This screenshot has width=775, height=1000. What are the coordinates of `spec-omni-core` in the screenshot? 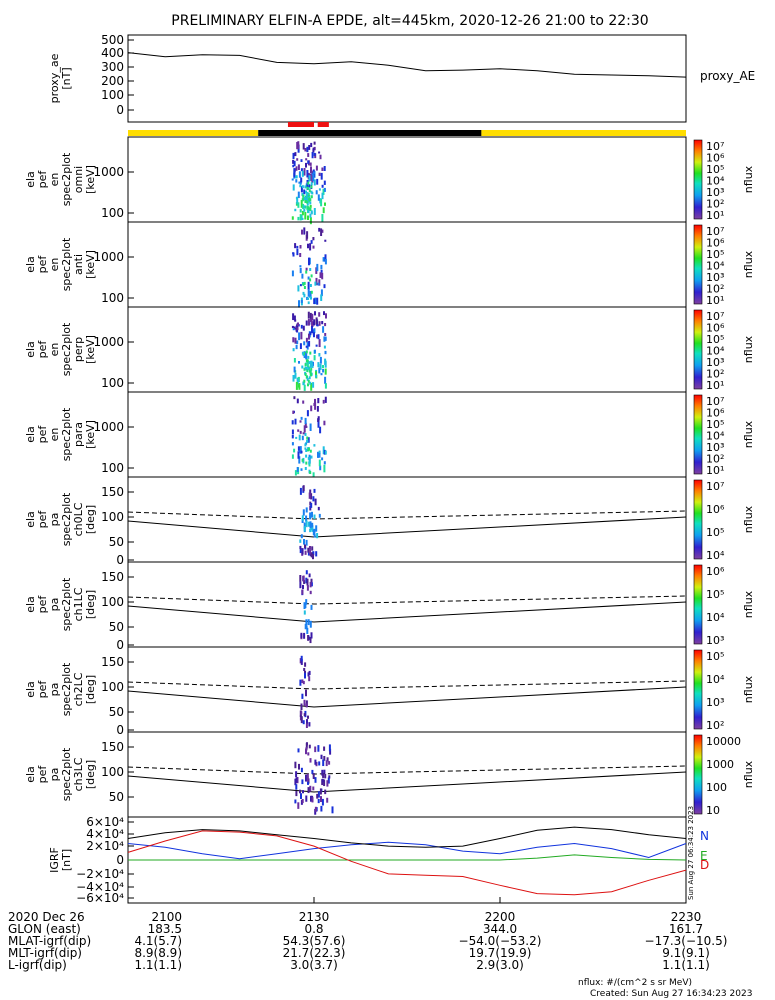 It's located at (307, 198).